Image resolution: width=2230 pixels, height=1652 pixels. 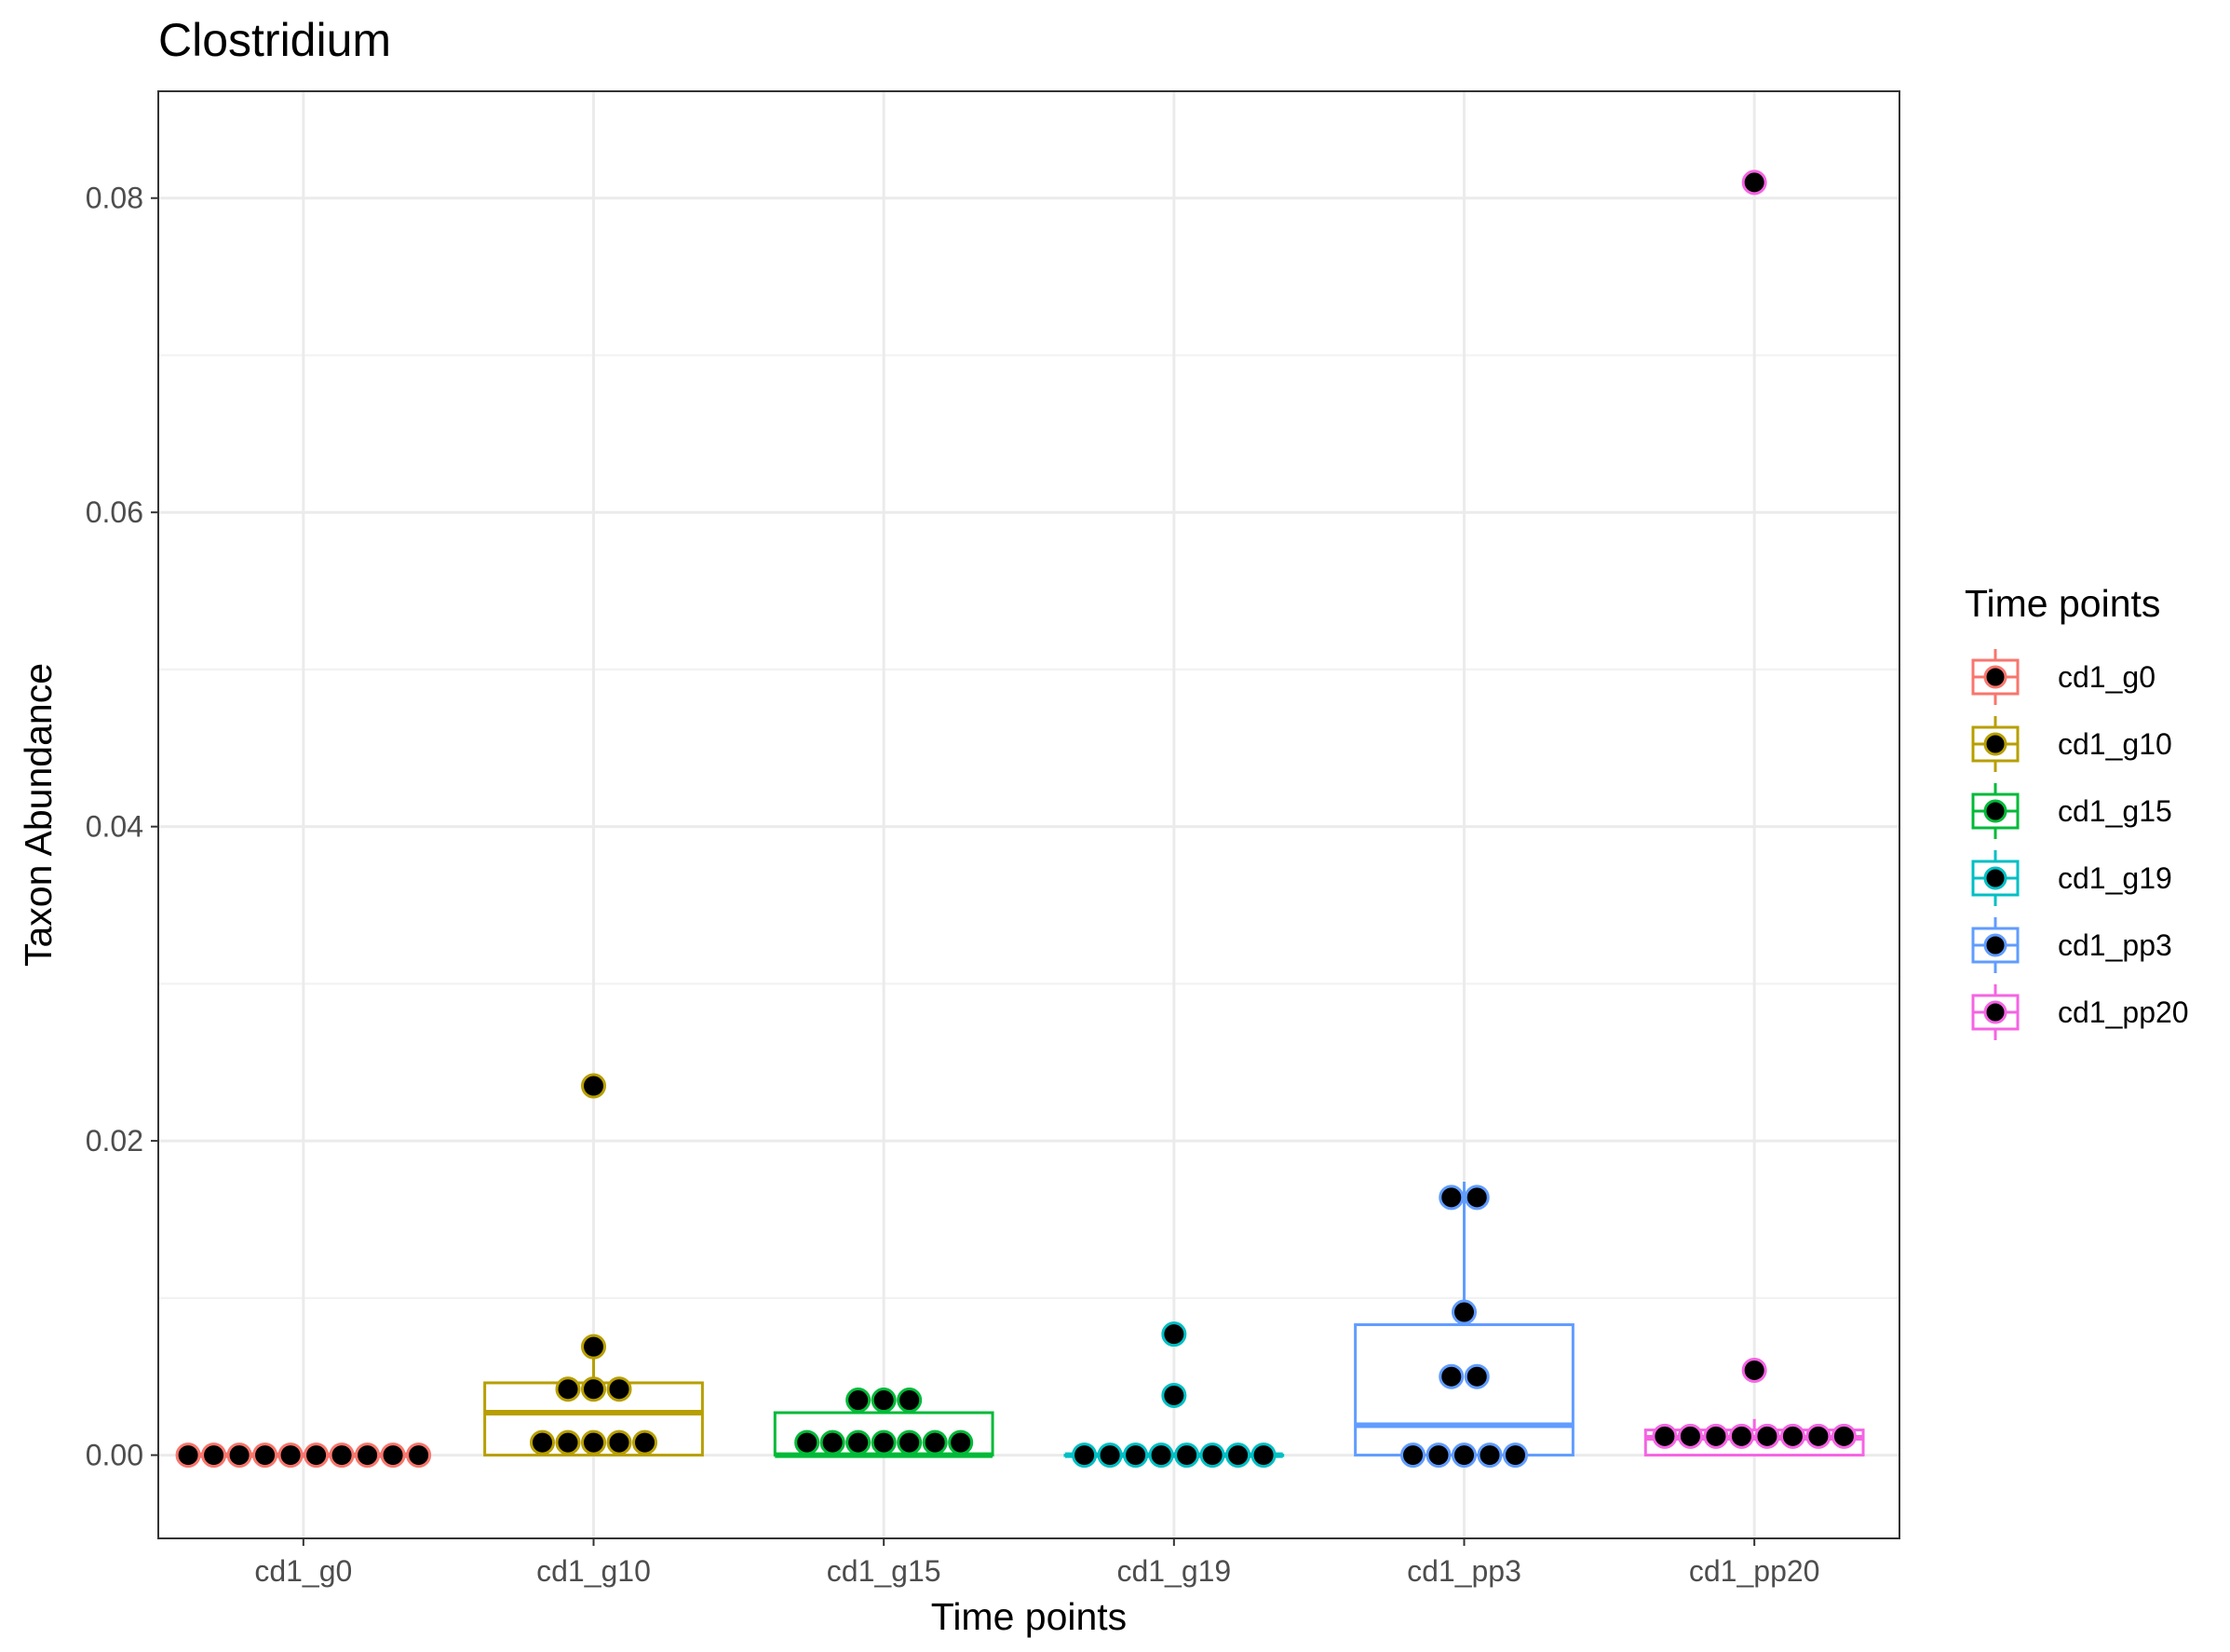 I want to click on y-axis: 0.00 0.02 0.04 0.06 0.08, so click(x=122, y=827).